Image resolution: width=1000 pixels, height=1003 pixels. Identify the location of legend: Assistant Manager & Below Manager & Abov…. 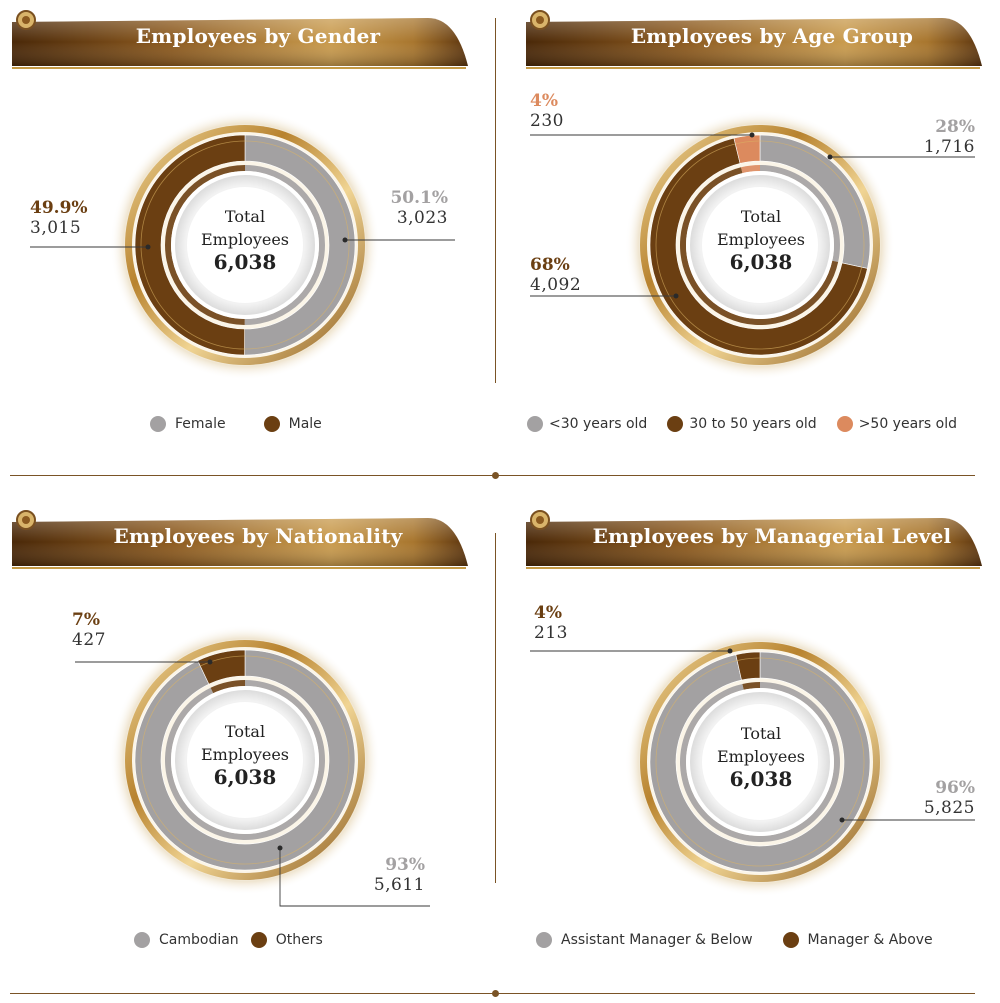
(748, 940).